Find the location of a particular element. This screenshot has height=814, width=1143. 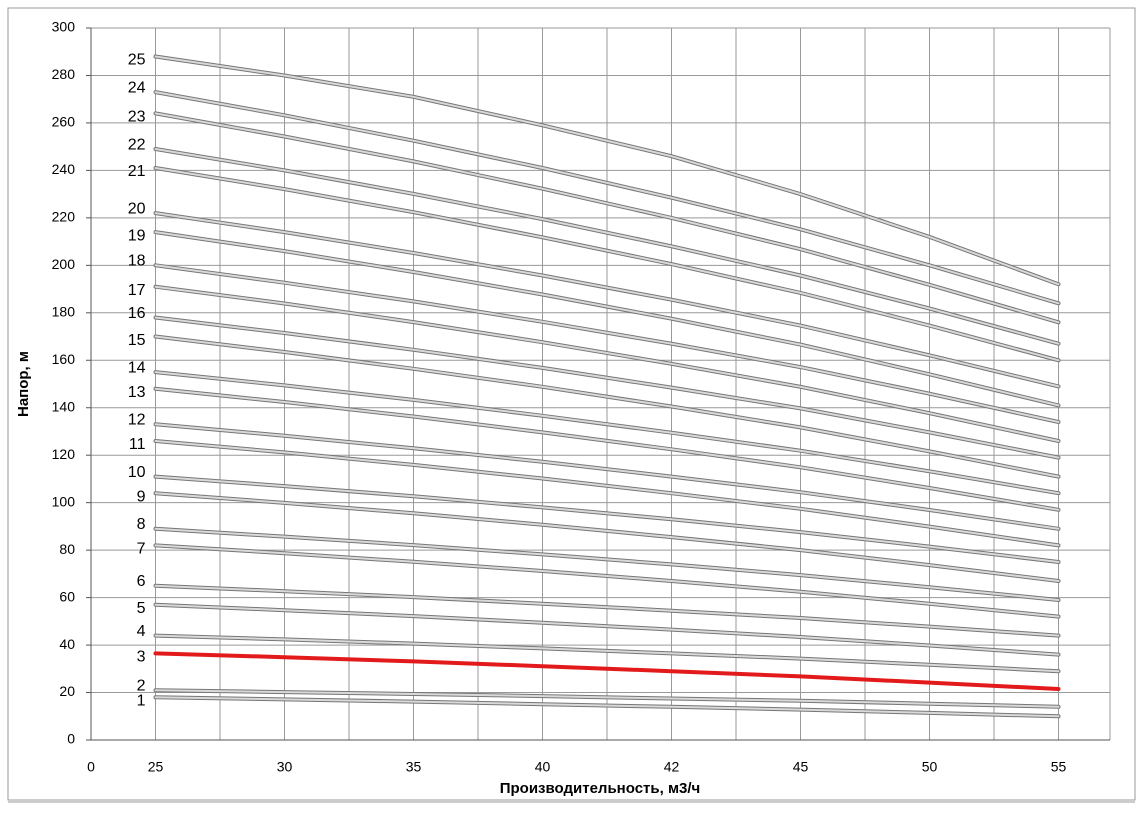

series-label: 10 is located at coordinates (137, 472).